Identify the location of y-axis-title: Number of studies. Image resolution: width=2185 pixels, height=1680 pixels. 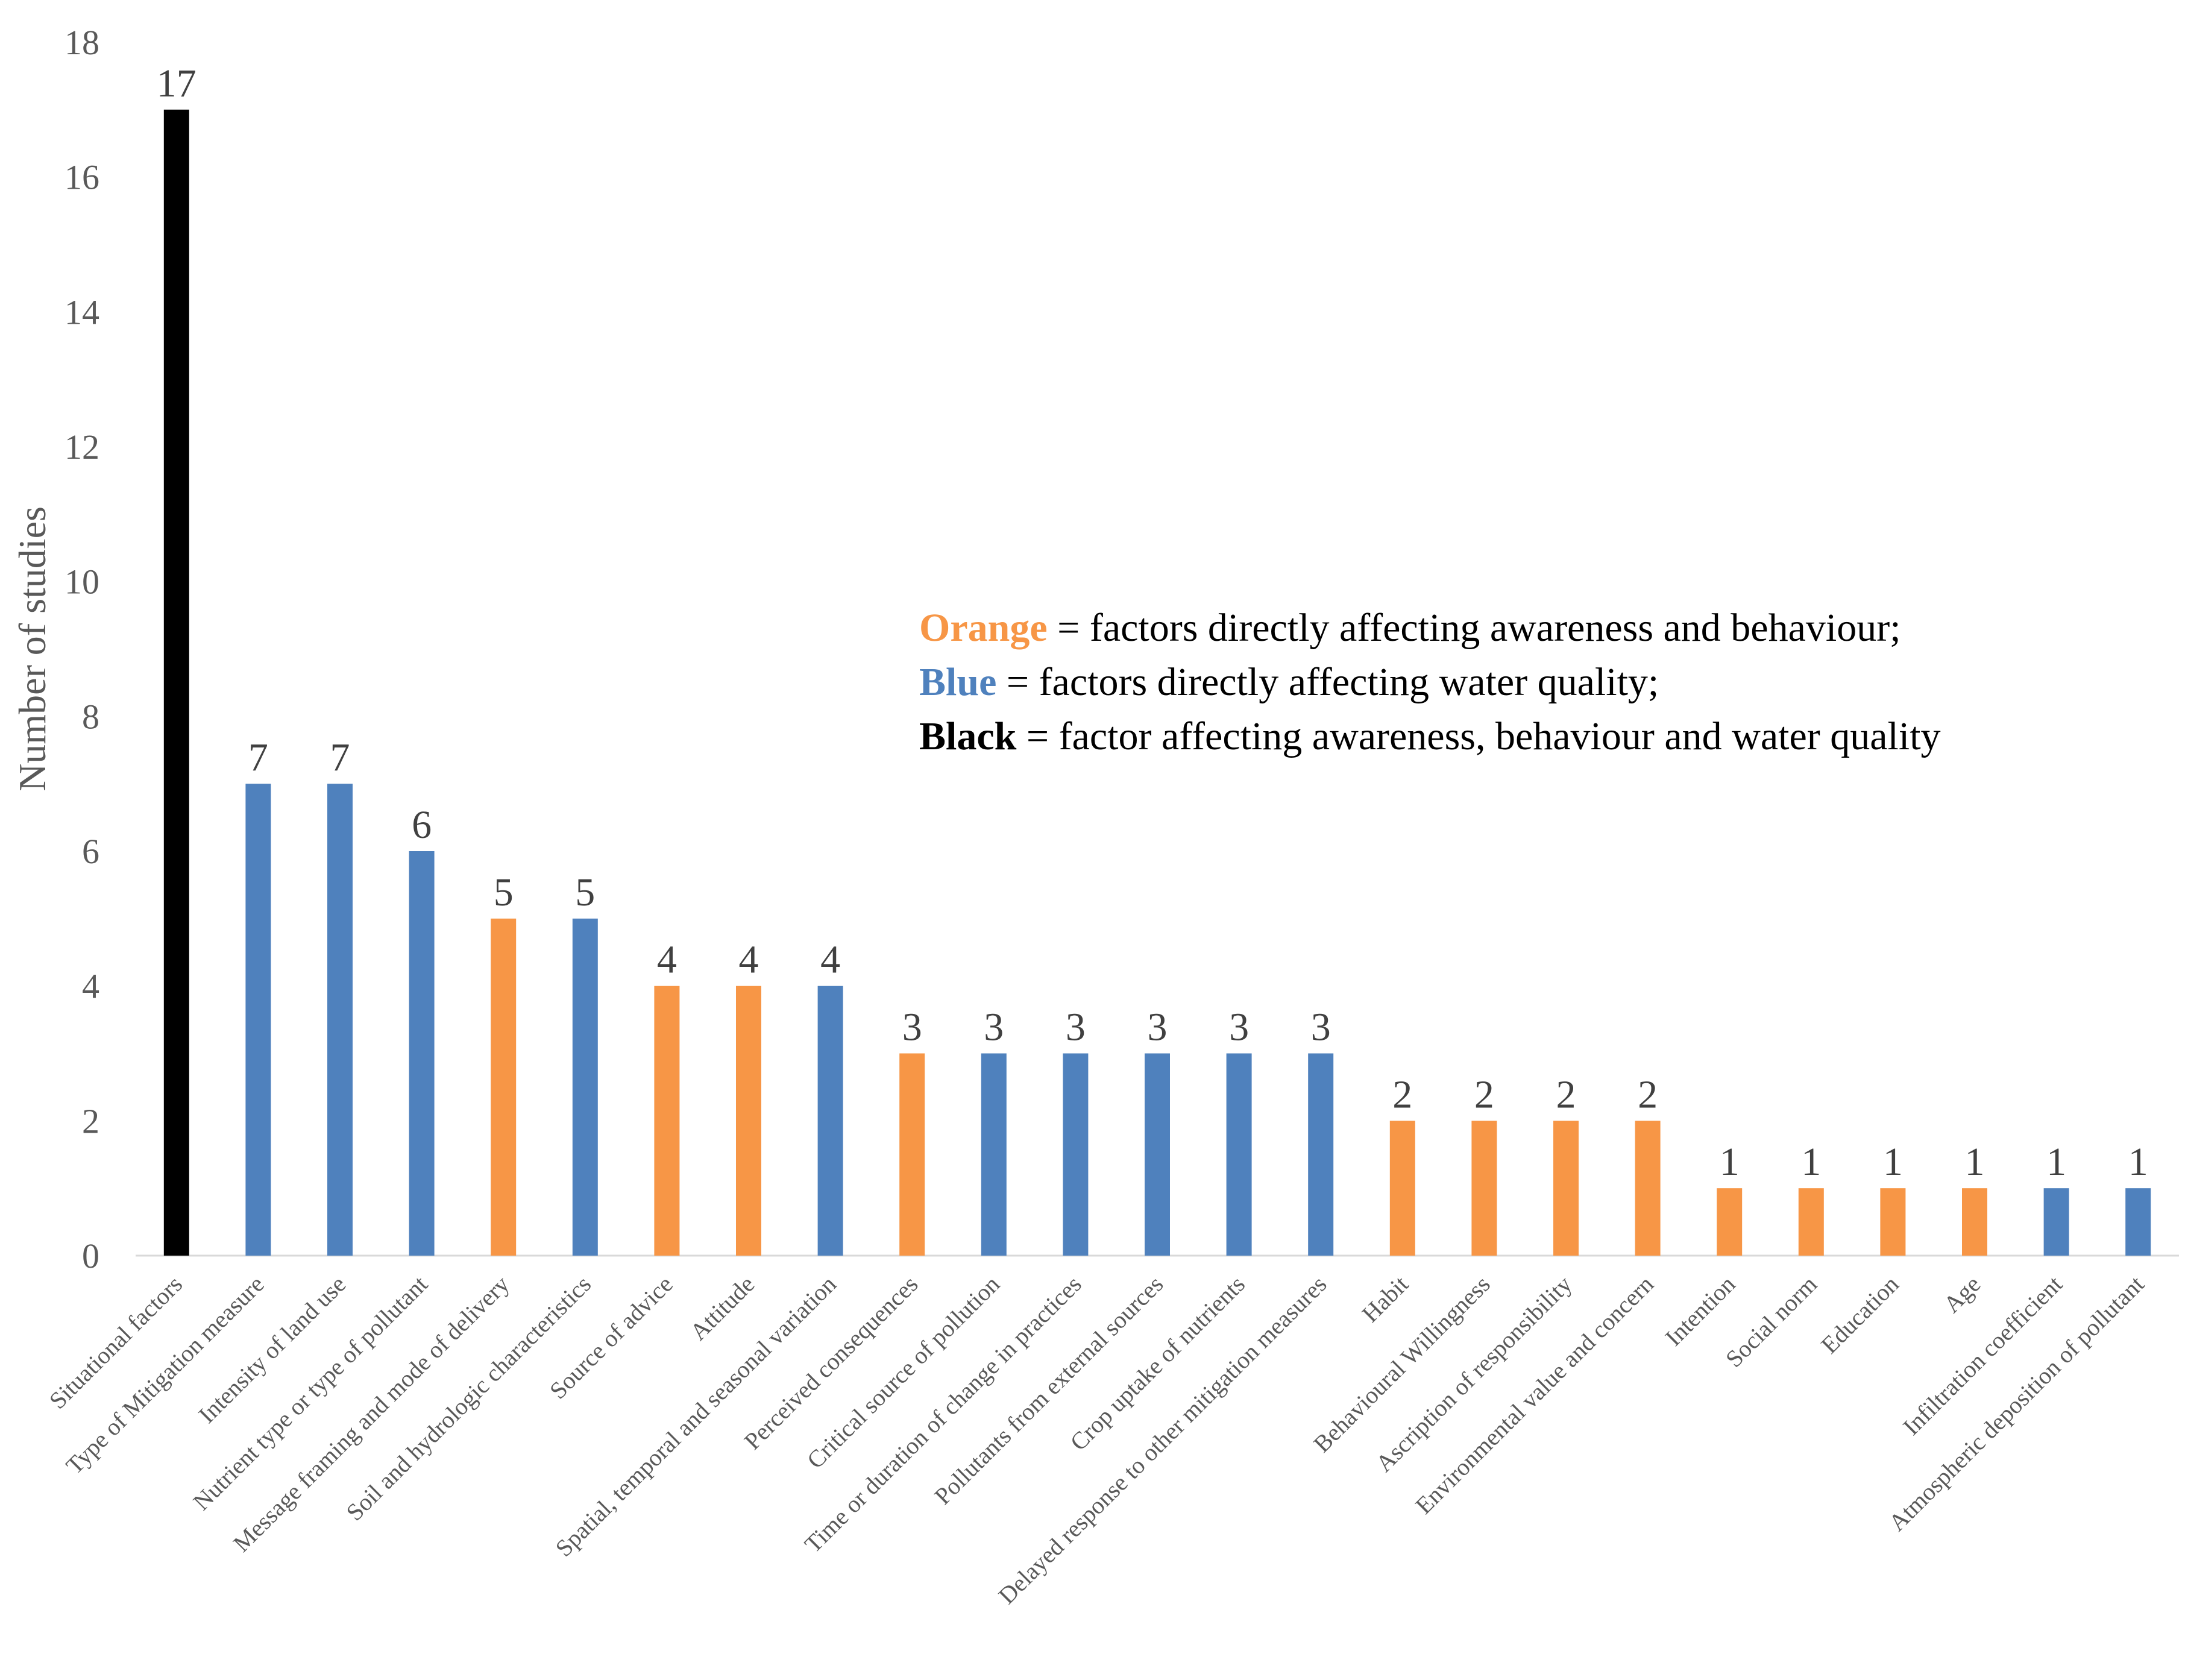
(32, 648).